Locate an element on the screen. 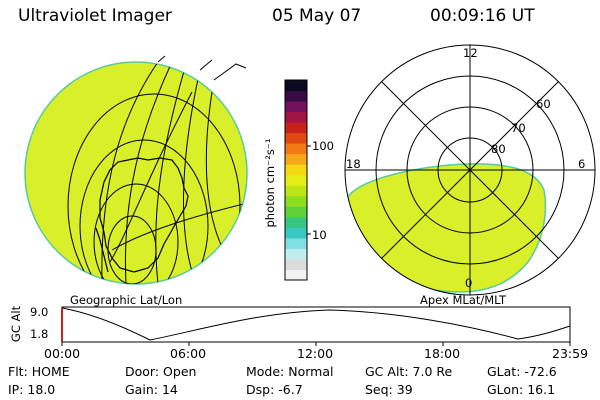 The height and width of the screenshot is (400, 600). status-seq-value: 39 is located at coordinates (404, 389).